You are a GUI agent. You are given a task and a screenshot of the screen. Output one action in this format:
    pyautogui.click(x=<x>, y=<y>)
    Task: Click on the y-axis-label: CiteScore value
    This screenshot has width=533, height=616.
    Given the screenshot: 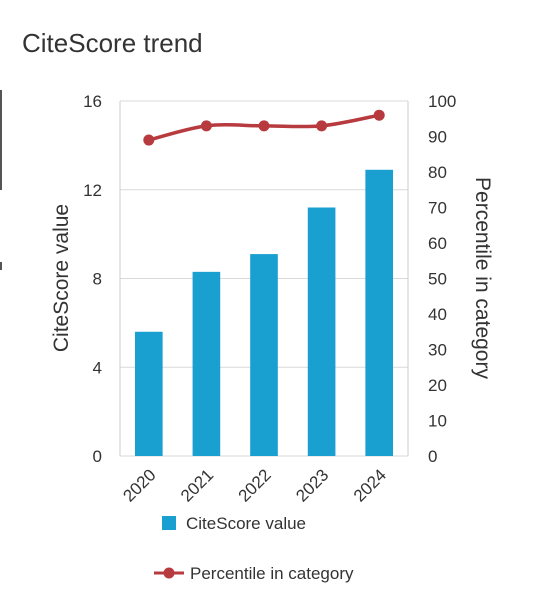 What is the action you would take?
    pyautogui.click(x=61, y=278)
    